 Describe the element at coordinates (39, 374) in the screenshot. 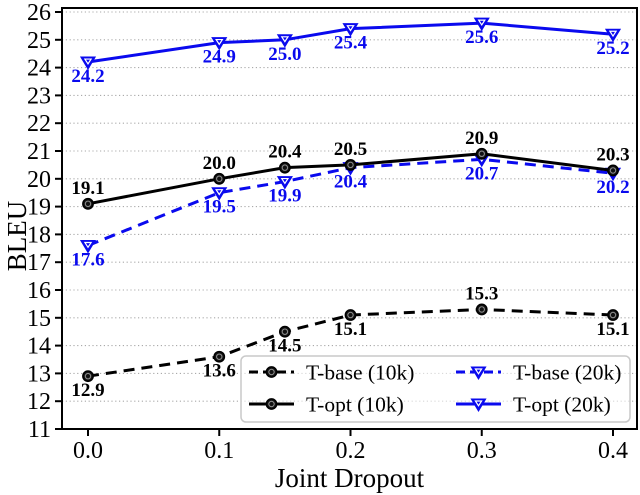

I see `y-tick-label: 13` at that location.